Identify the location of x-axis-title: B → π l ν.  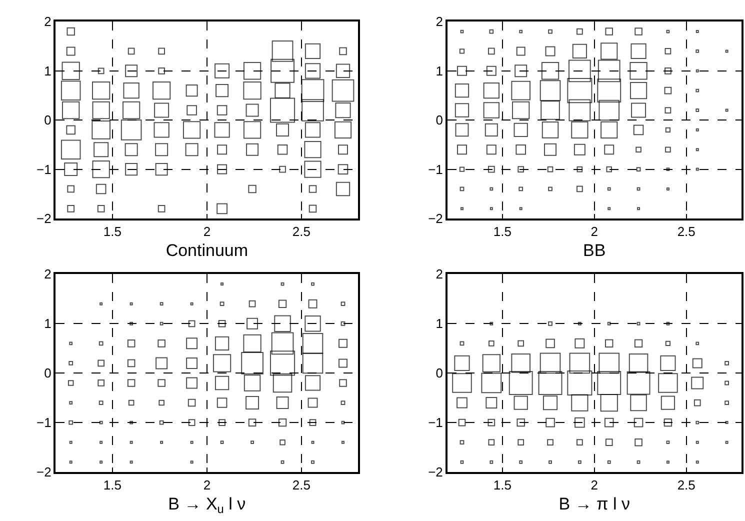
(594, 504).